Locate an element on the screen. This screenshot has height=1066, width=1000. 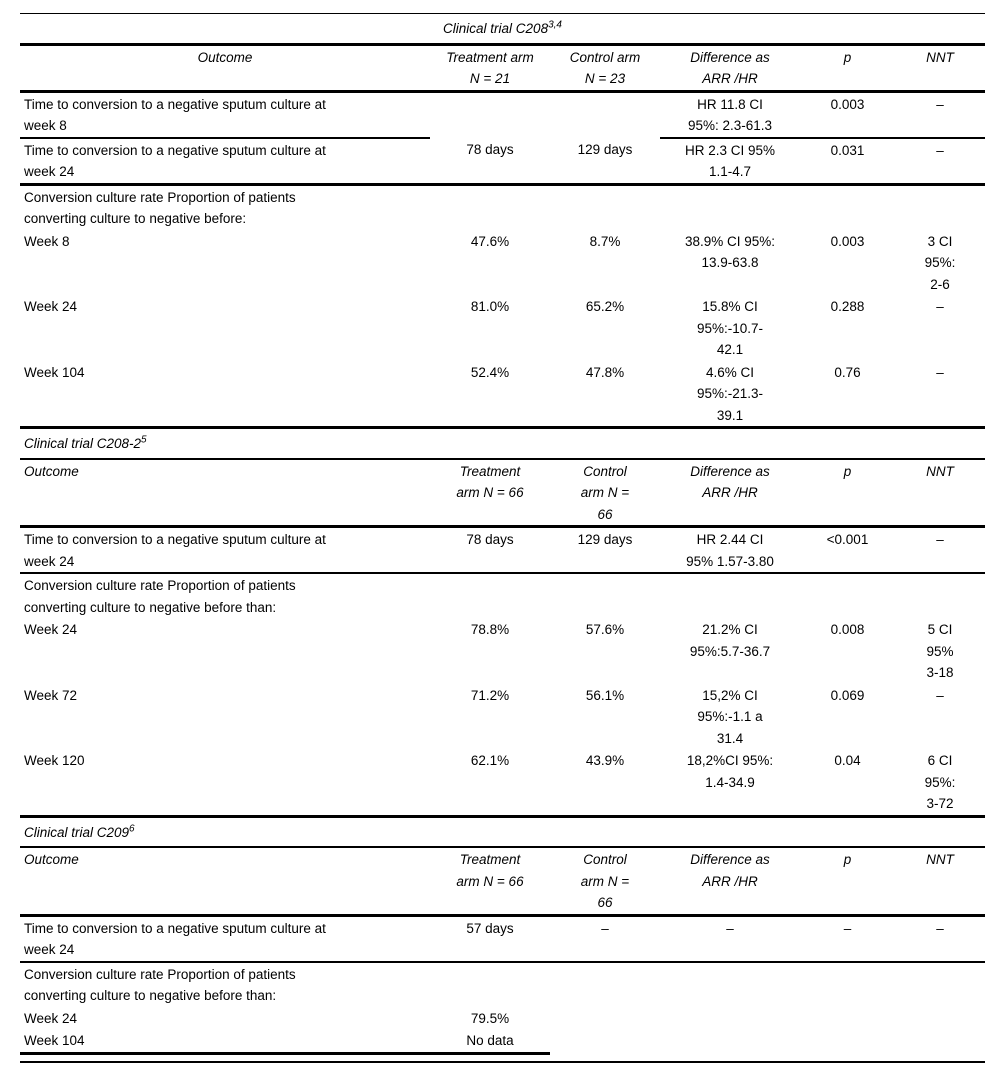
treatment-cell: 57 days is located at coordinates (490, 939).